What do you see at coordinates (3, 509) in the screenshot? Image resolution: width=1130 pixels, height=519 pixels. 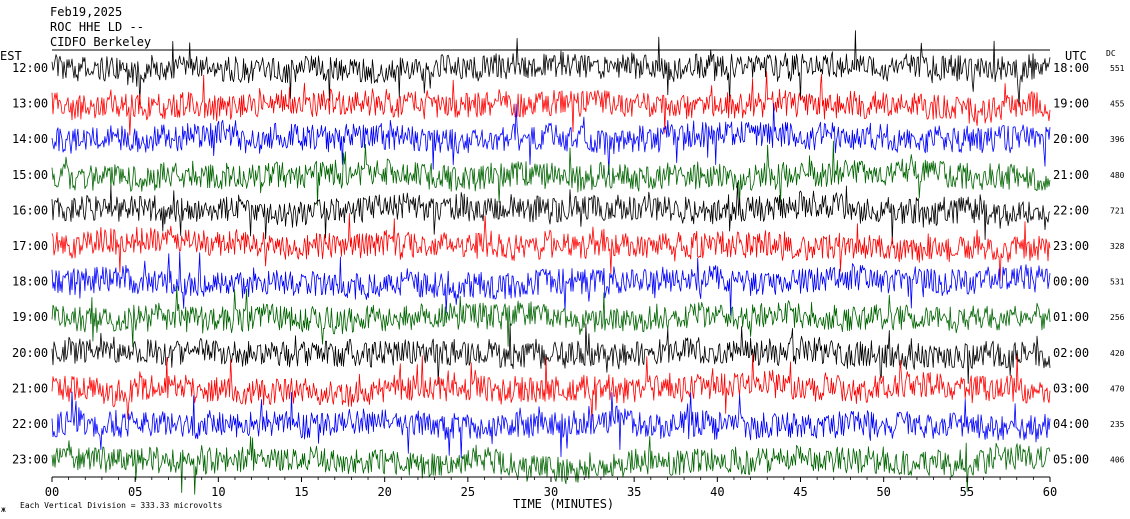 I see `footer-glyph-icon: ж` at bounding box center [3, 509].